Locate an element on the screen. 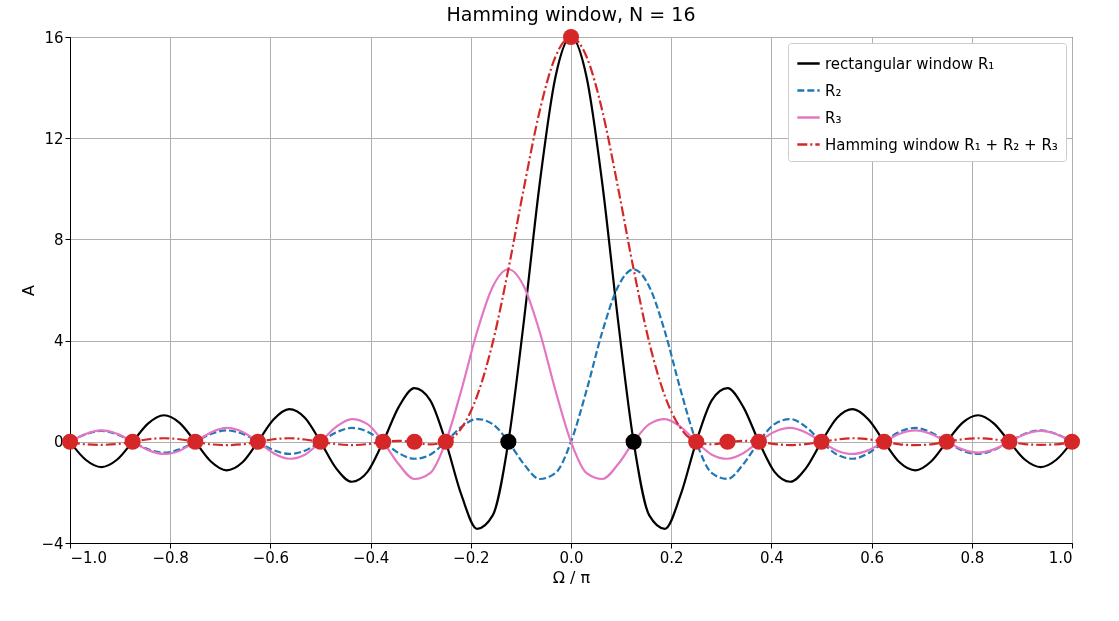 The height and width of the screenshot is (621, 1119). x-tick-label: 0.8 is located at coordinates (972, 557).